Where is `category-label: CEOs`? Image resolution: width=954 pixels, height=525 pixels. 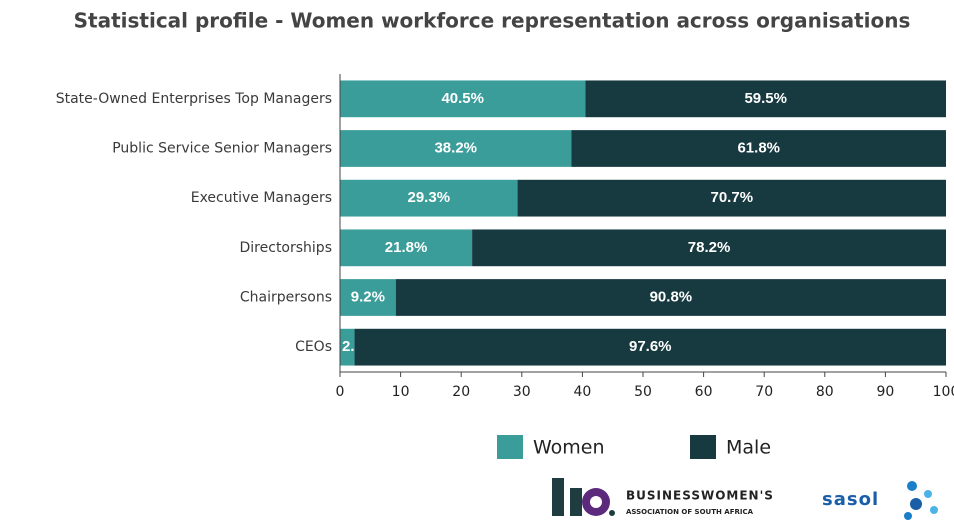
category-label: CEOs is located at coordinates (313, 347).